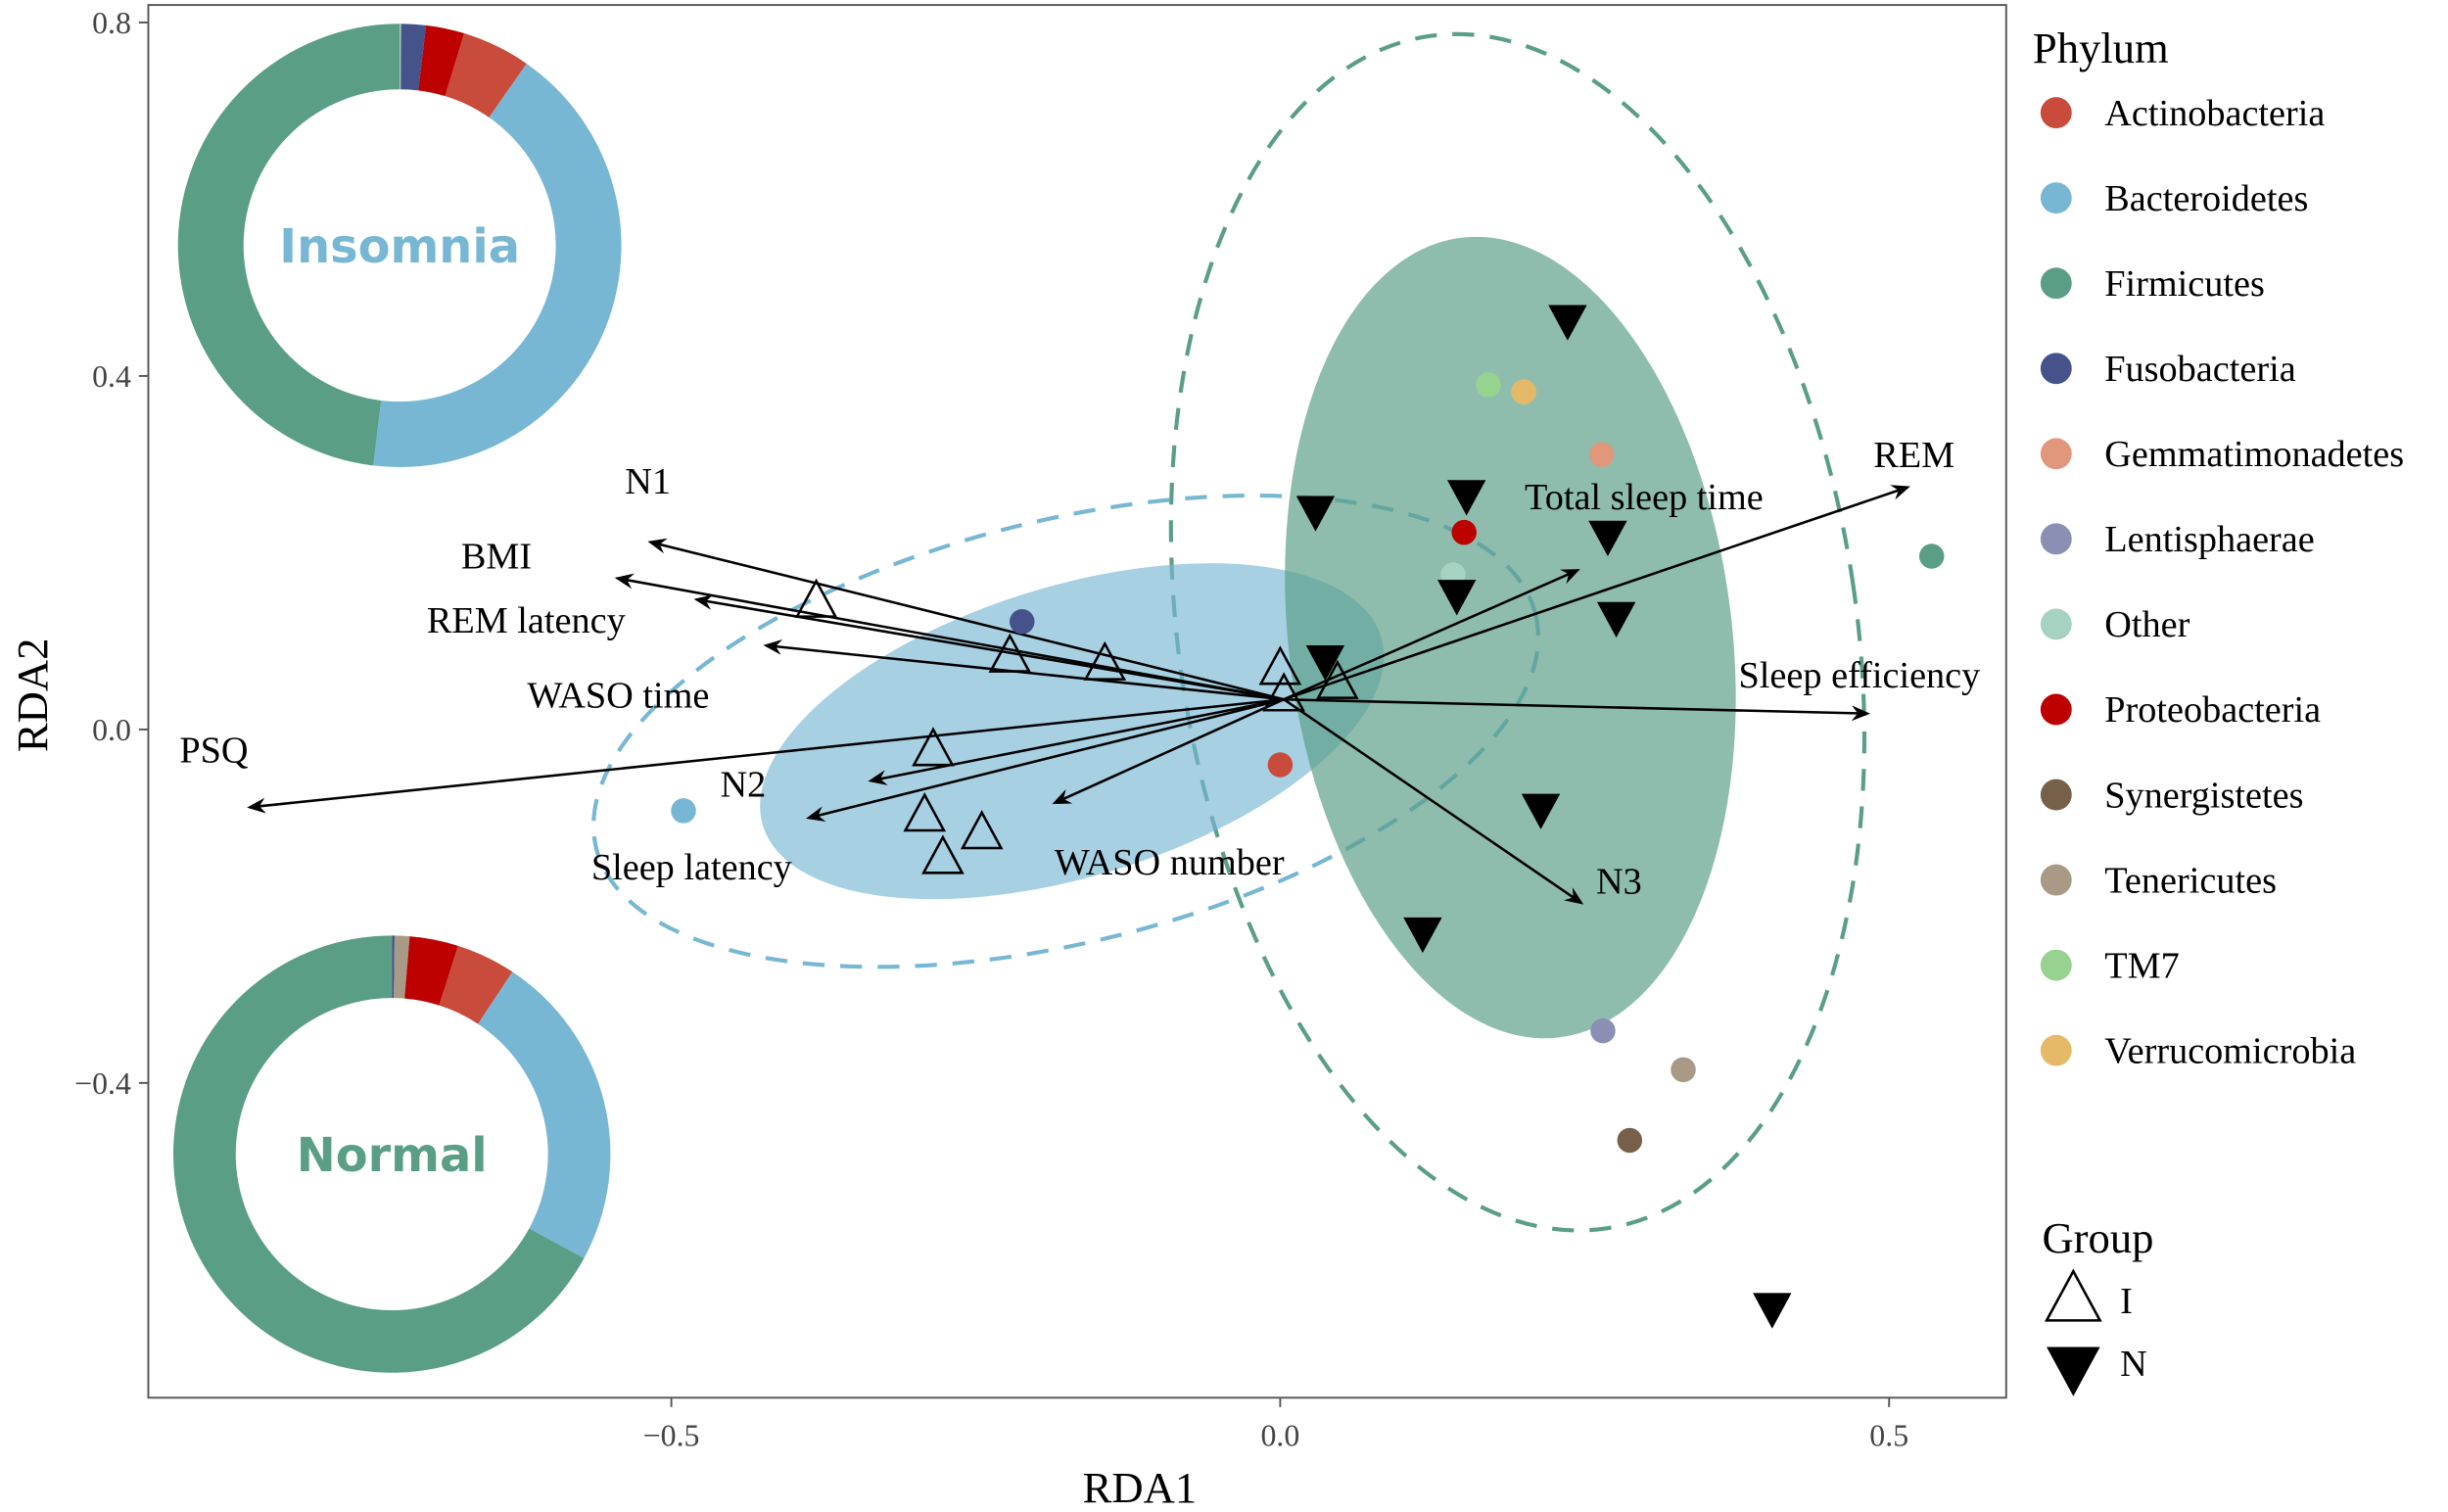 The image size is (2448, 1512). Describe the element at coordinates (111, 376) in the screenshot. I see `y-tick-label: 0.4` at that location.